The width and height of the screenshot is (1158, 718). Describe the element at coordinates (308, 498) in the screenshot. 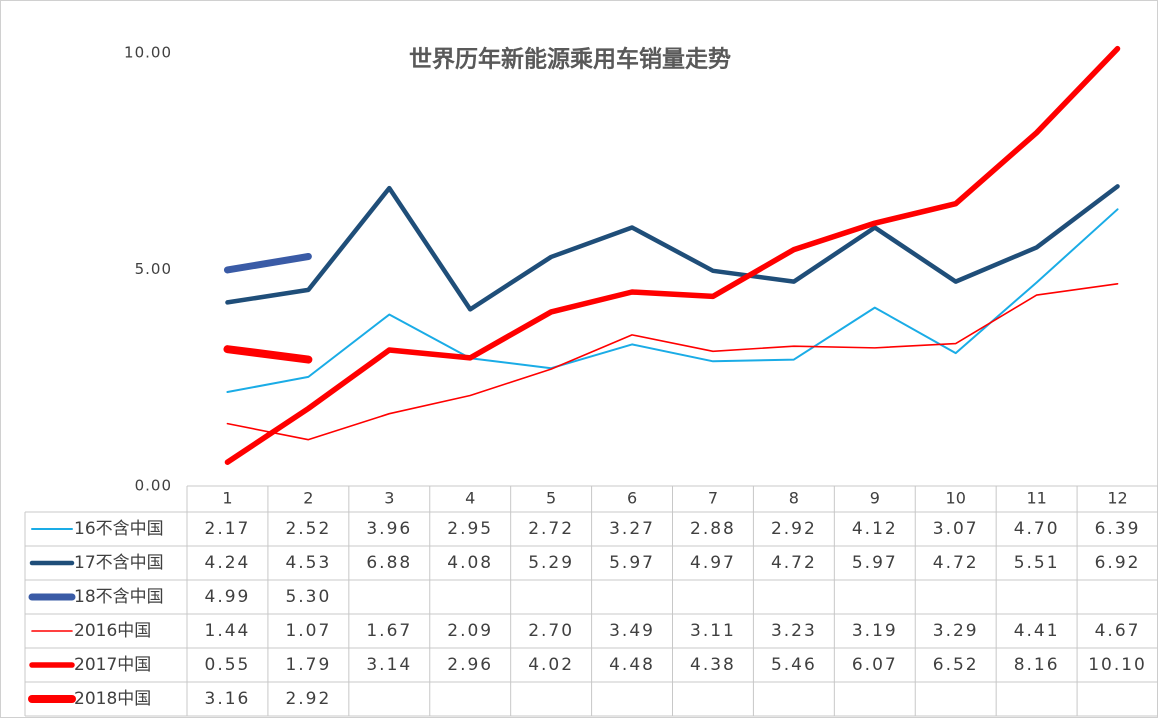

I see `x-tick-label: 2` at that location.